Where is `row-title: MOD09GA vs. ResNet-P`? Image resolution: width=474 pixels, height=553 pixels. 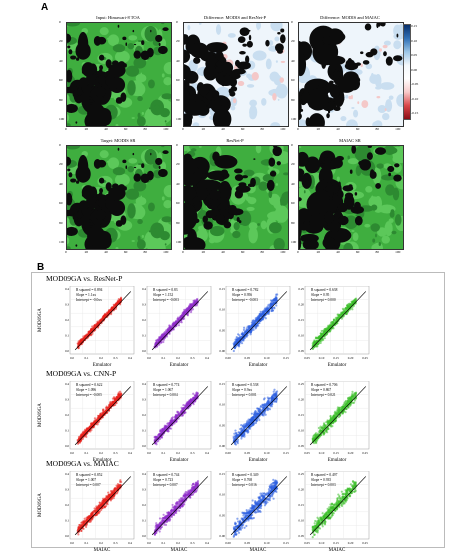
row-title: MOD09GA vs. ResNet-P is located at coordinates (84, 278).